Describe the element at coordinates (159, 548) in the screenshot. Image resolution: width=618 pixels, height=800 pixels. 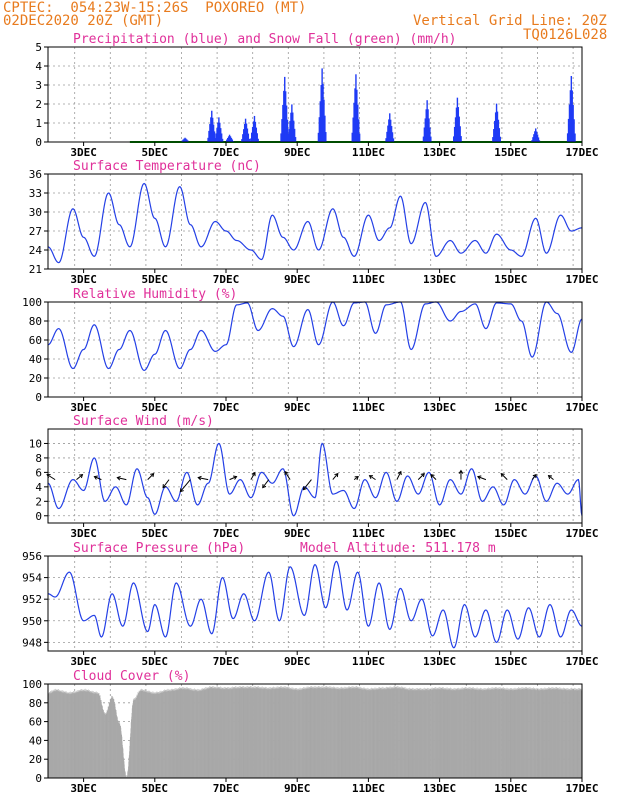
I see `panel-title: Surface Pressure (hPa)` at that location.